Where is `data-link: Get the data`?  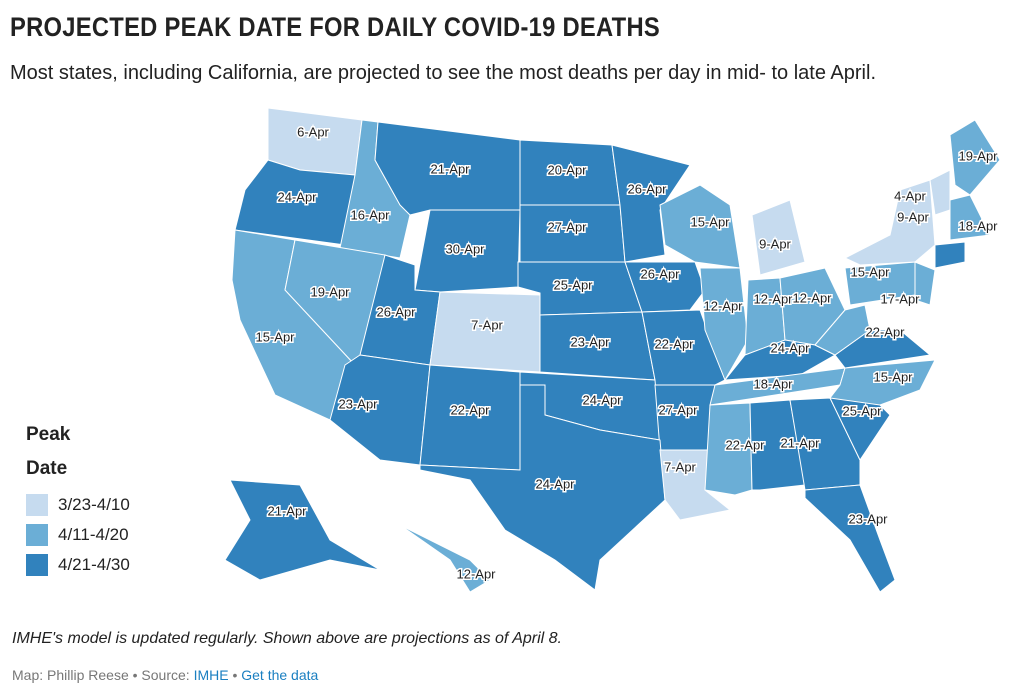 data-link: Get the data is located at coordinates (280, 675).